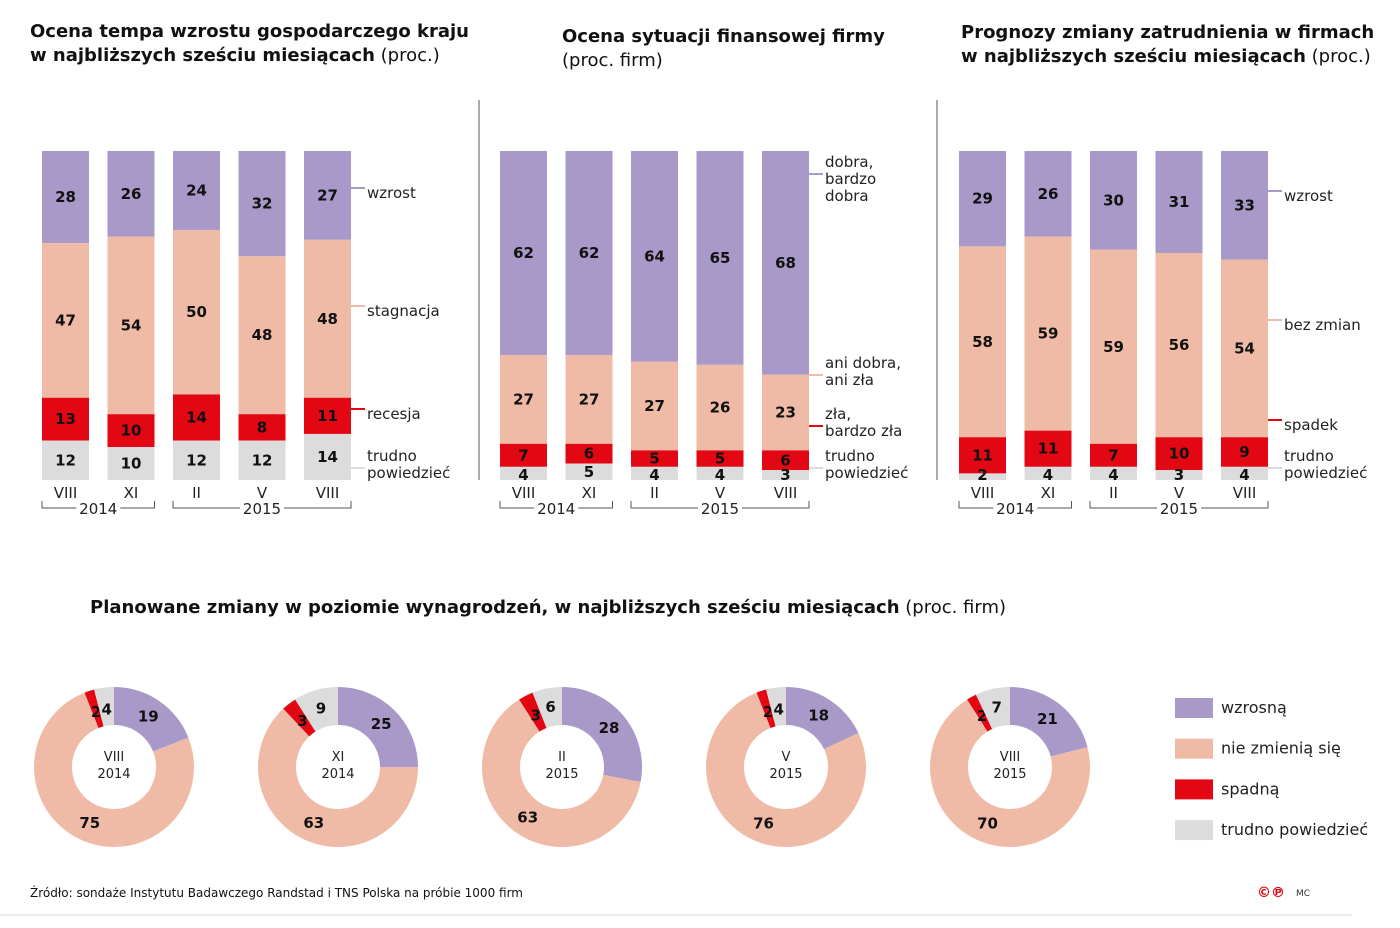  Describe the element at coordinates (338, 757) in the screenshot. I see `donut-center-label: XI` at that location.